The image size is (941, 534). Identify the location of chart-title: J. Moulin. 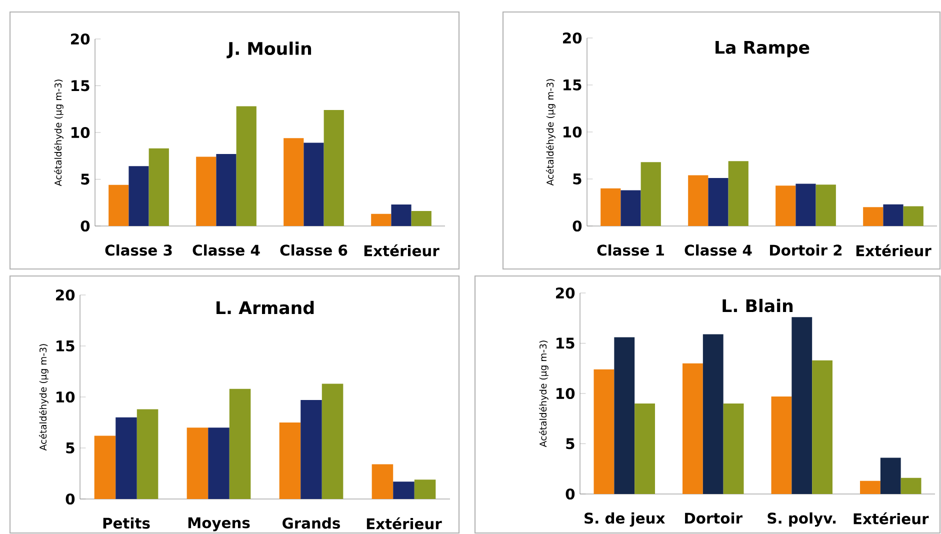
(269, 50).